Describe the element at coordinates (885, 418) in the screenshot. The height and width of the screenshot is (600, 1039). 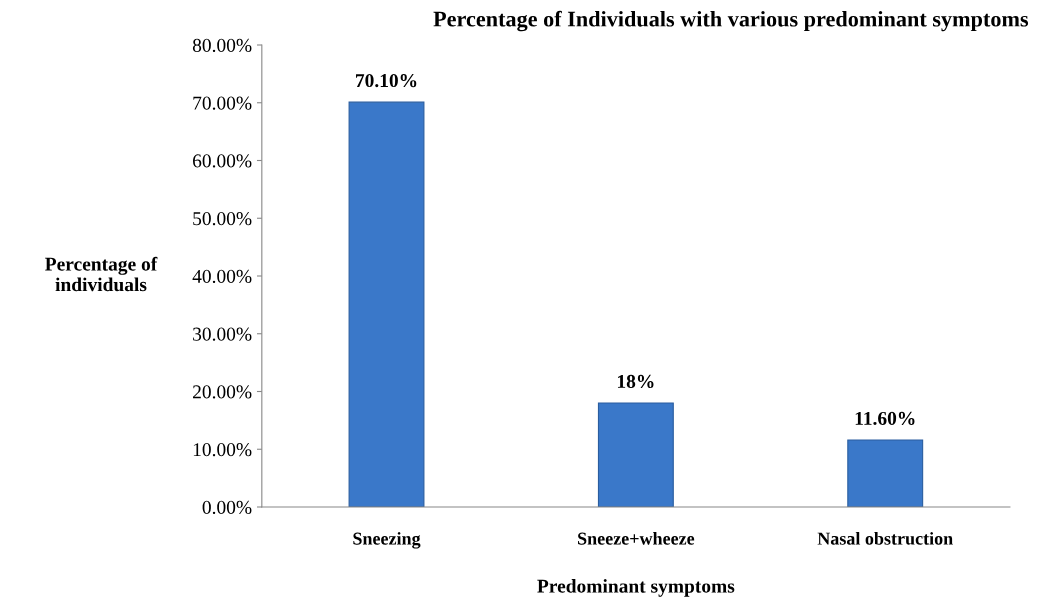
I see `data-label: 11.60%` at that location.